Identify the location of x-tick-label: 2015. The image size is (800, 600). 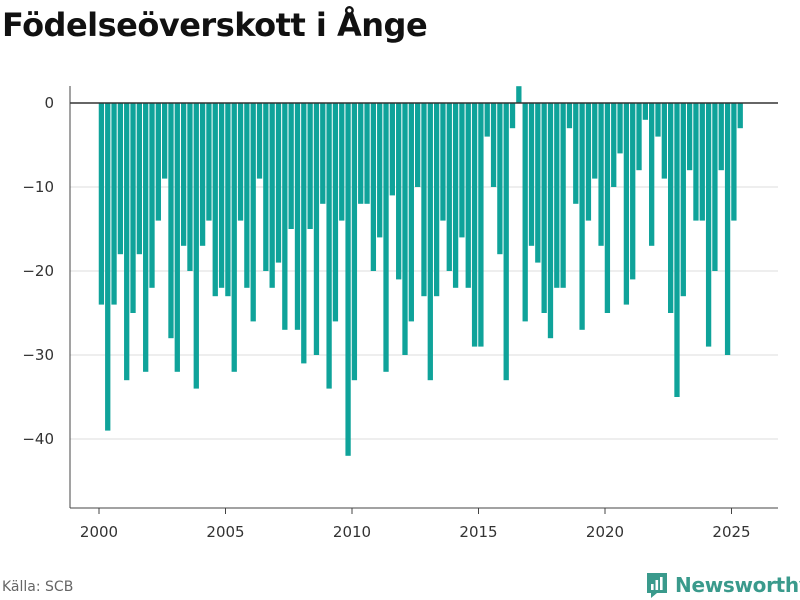
(478, 532).